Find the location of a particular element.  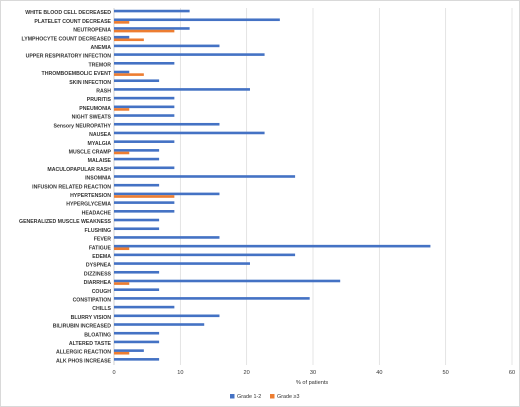

category-label: UPPER RESPIRATORY INFECTION is located at coordinates (69, 57).